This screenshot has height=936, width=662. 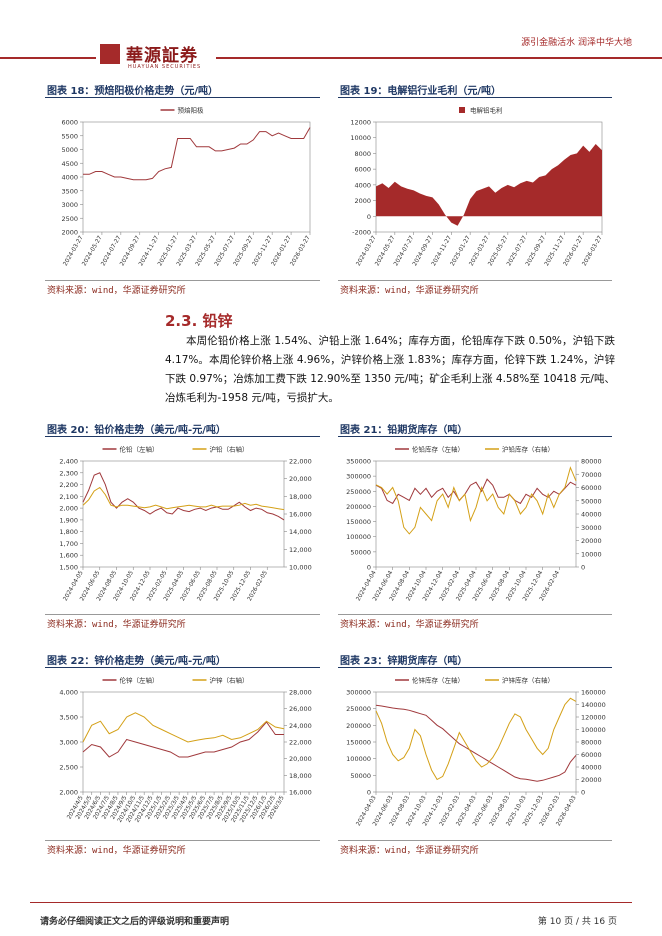 What do you see at coordinates (438, 449) in the screenshot?
I see `legend-label: 伦铅库存（左轴）` at bounding box center [438, 449].